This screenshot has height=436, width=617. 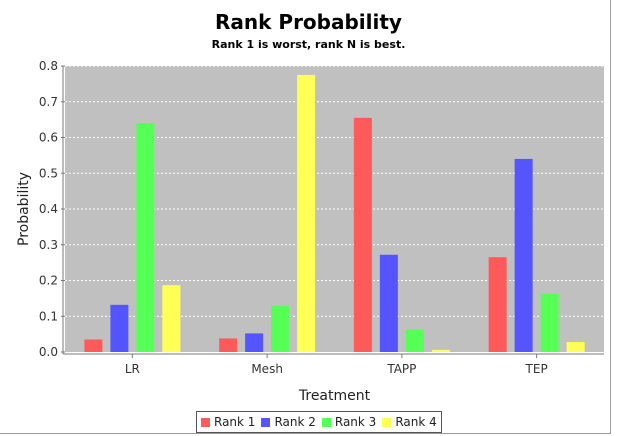 I want to click on y-tick-label: 0.1, so click(x=48, y=316).